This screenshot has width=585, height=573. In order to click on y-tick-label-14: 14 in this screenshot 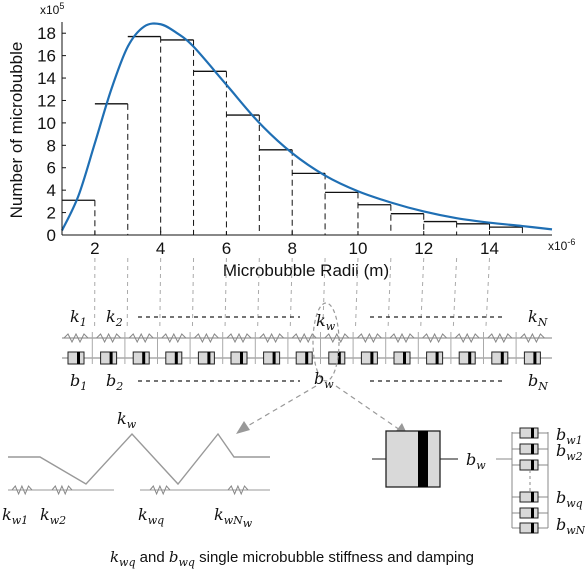, I will do `click(46, 78)`.